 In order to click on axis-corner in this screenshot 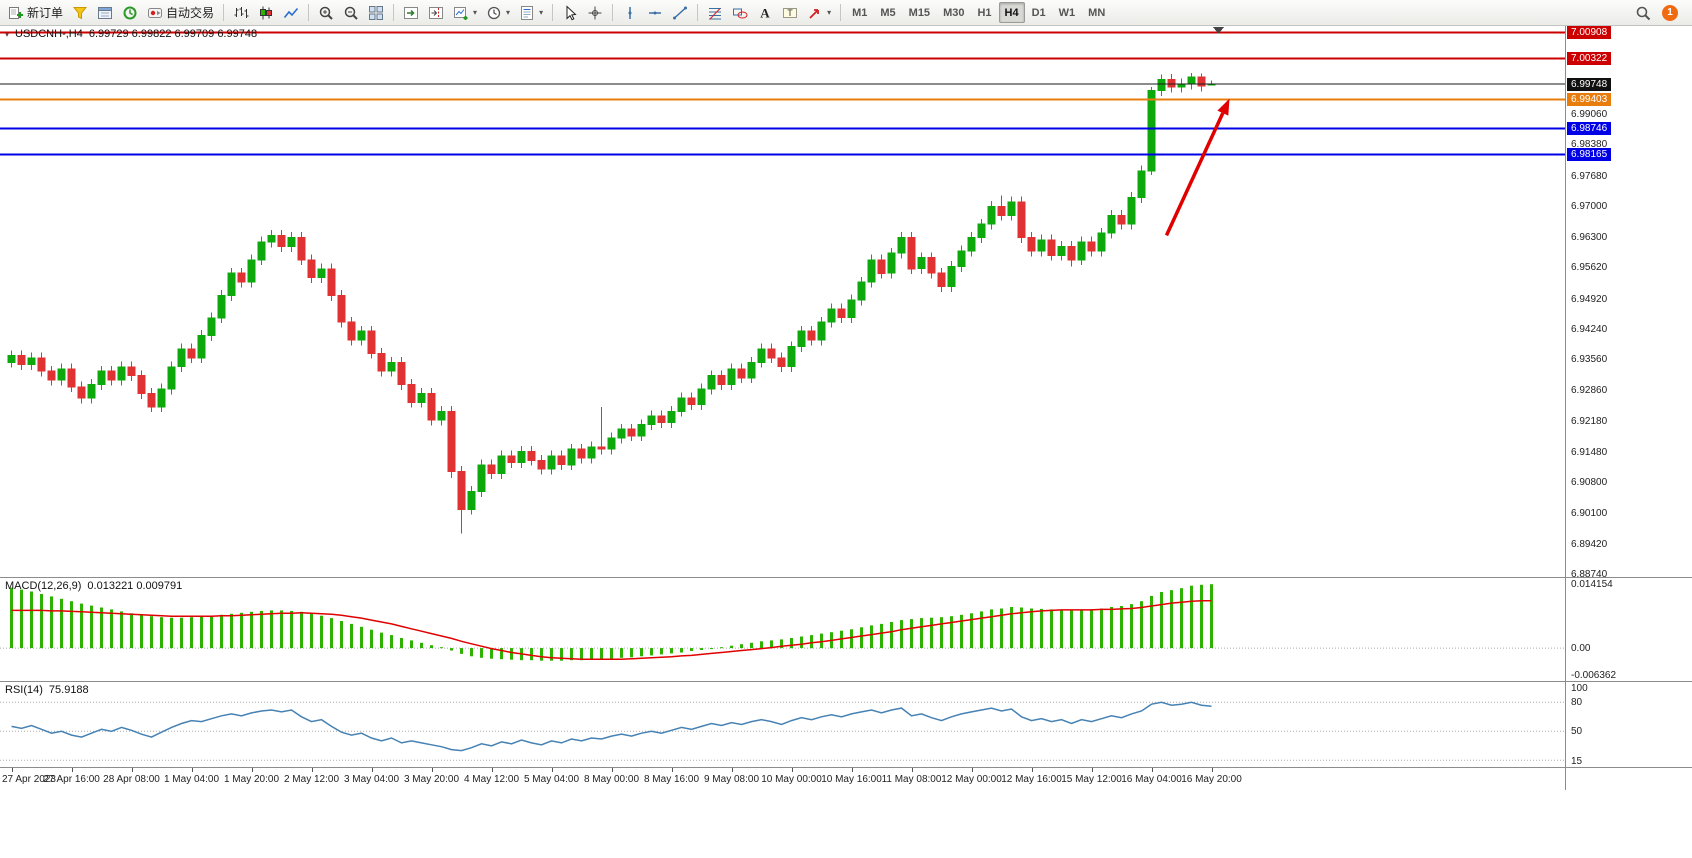, I will do `click(1628, 779)`.